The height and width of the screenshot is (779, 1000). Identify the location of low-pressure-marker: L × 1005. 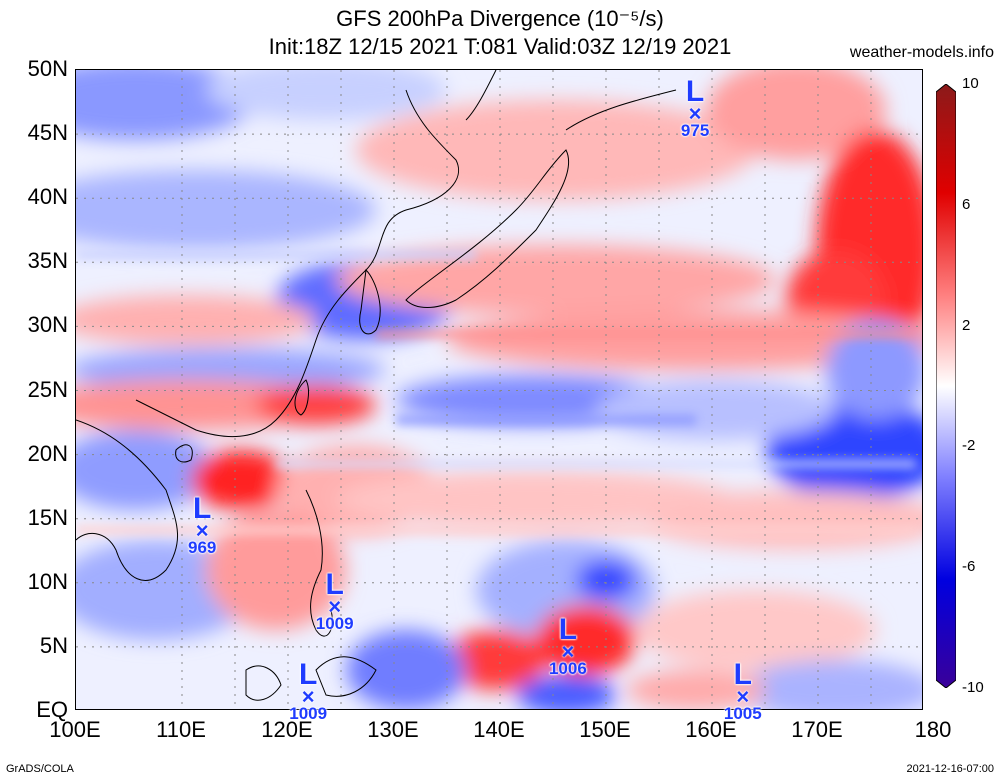
(743, 691).